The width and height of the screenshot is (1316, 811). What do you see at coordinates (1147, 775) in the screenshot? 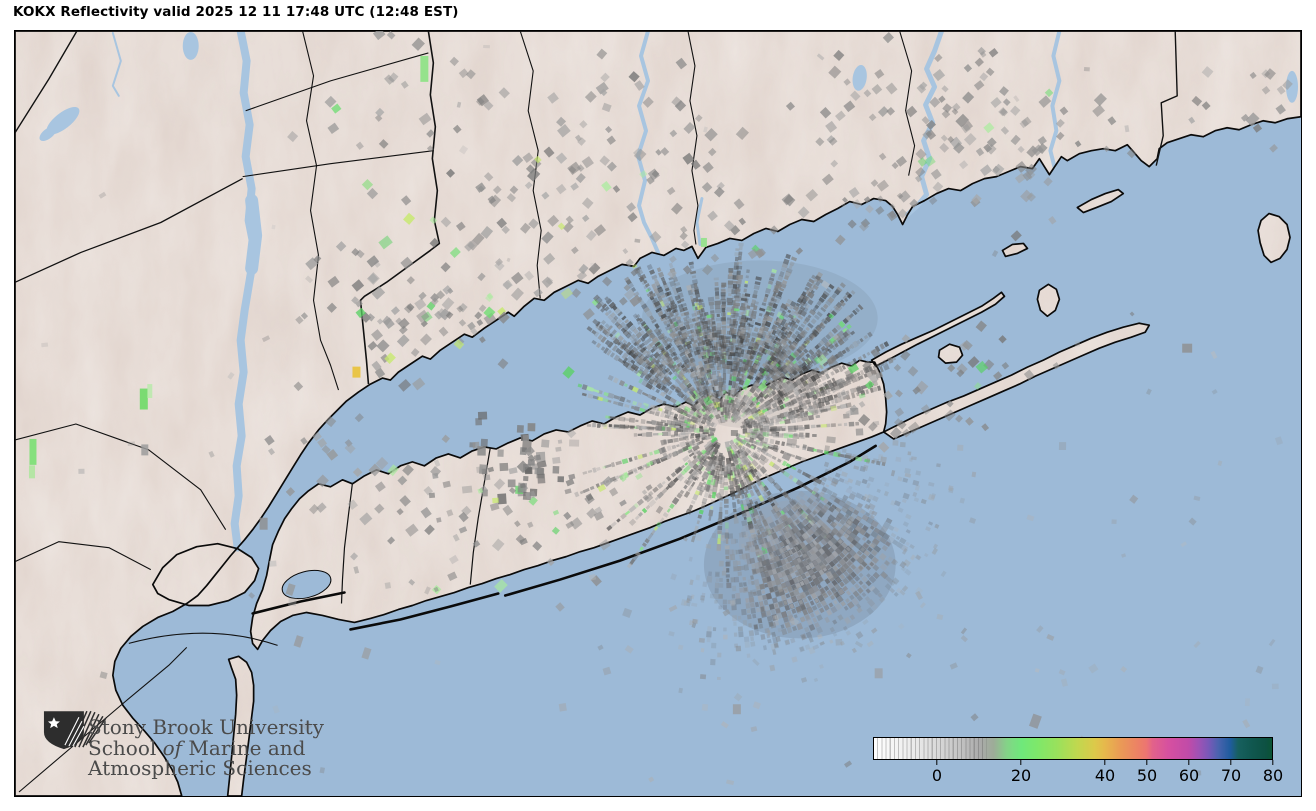
I see `colorbar-tick-label: 50` at bounding box center [1147, 775].